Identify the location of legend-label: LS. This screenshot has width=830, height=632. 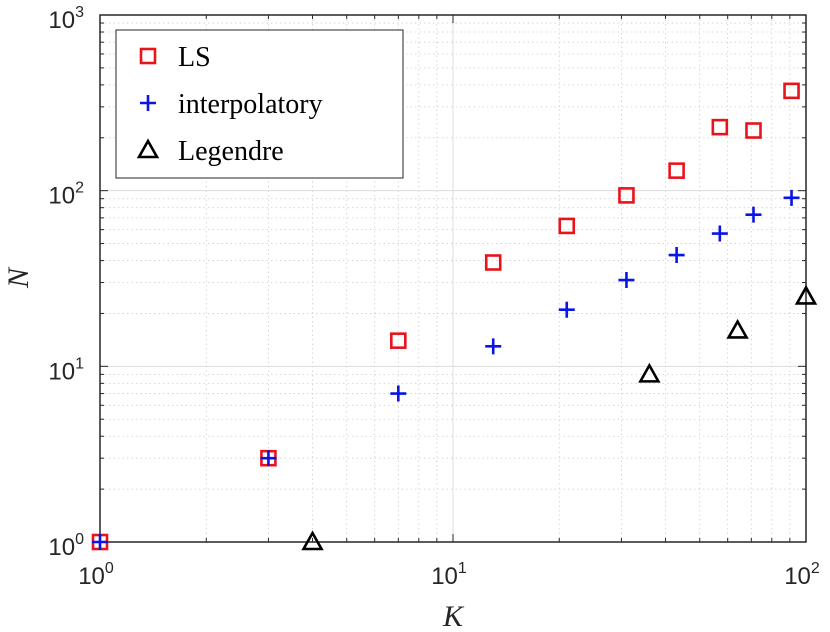
(194, 57).